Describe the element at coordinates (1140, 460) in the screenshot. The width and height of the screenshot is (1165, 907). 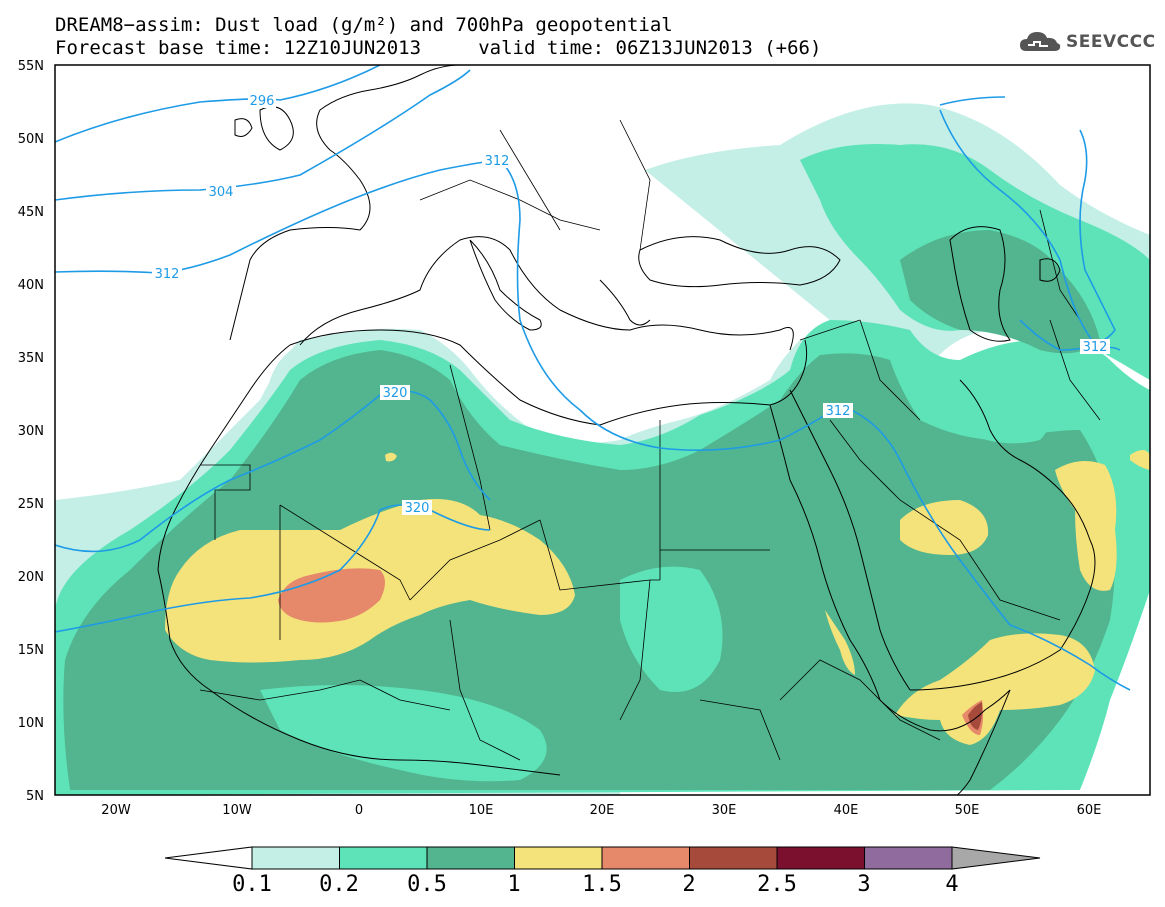
I see `dust-band-1.0-gulf` at that location.